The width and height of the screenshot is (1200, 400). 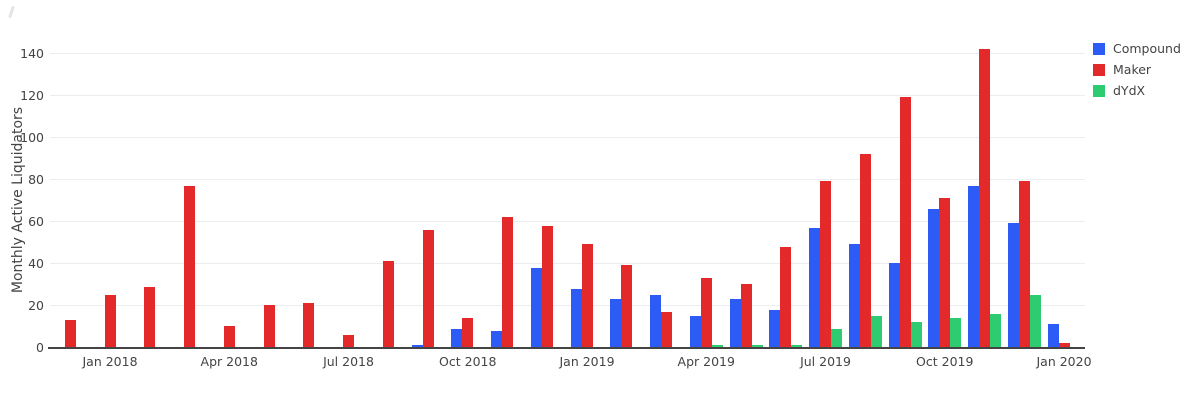 What do you see at coordinates (567, 180) in the screenshot?
I see `gridline-y80` at bounding box center [567, 180].